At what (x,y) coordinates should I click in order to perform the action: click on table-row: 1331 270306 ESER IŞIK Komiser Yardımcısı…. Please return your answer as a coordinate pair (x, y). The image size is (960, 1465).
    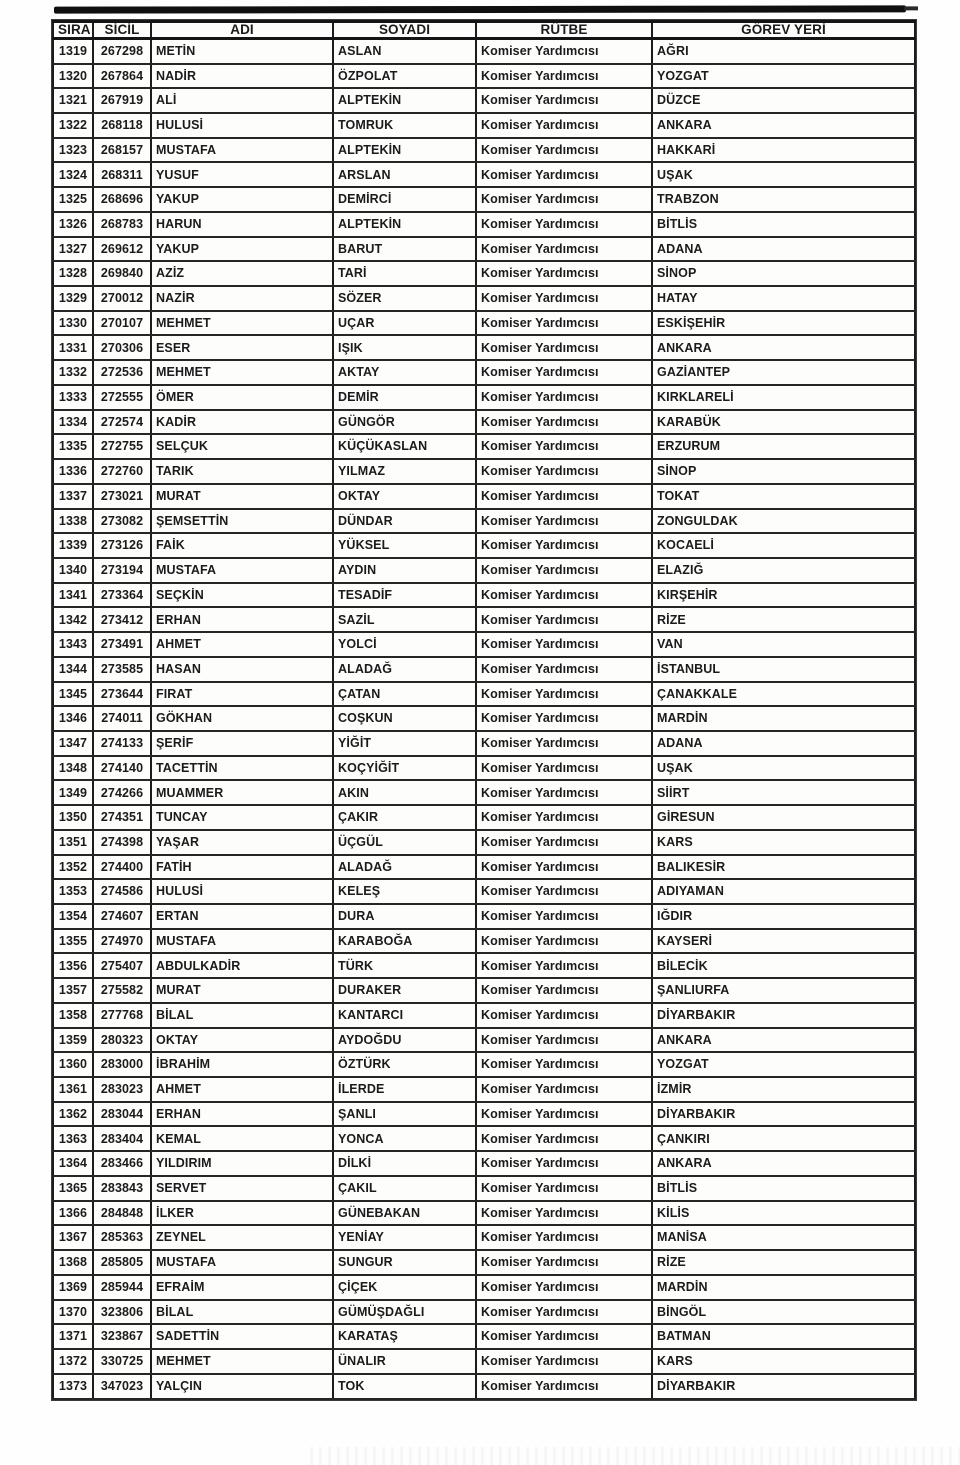
    Looking at the image, I should click on (484, 348).